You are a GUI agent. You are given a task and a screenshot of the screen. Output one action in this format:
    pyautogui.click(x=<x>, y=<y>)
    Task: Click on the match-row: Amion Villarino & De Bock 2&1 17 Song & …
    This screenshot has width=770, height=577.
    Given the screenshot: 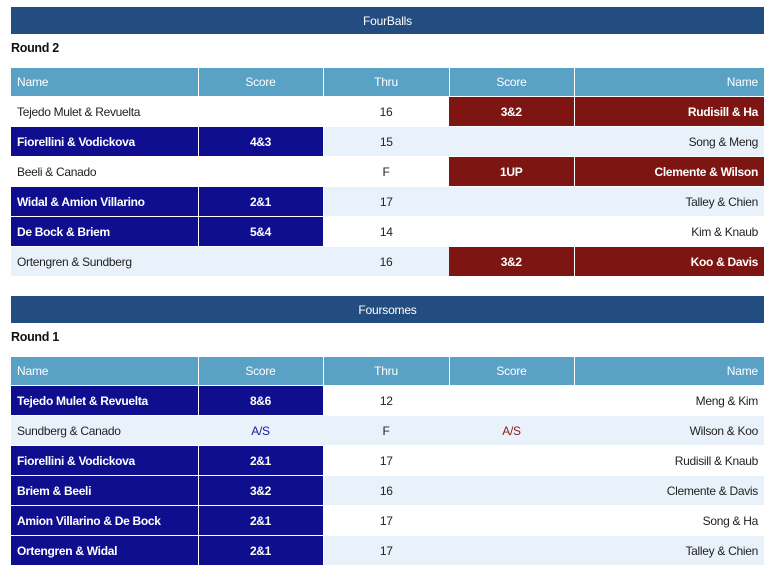 What is the action you would take?
    pyautogui.click(x=387, y=520)
    